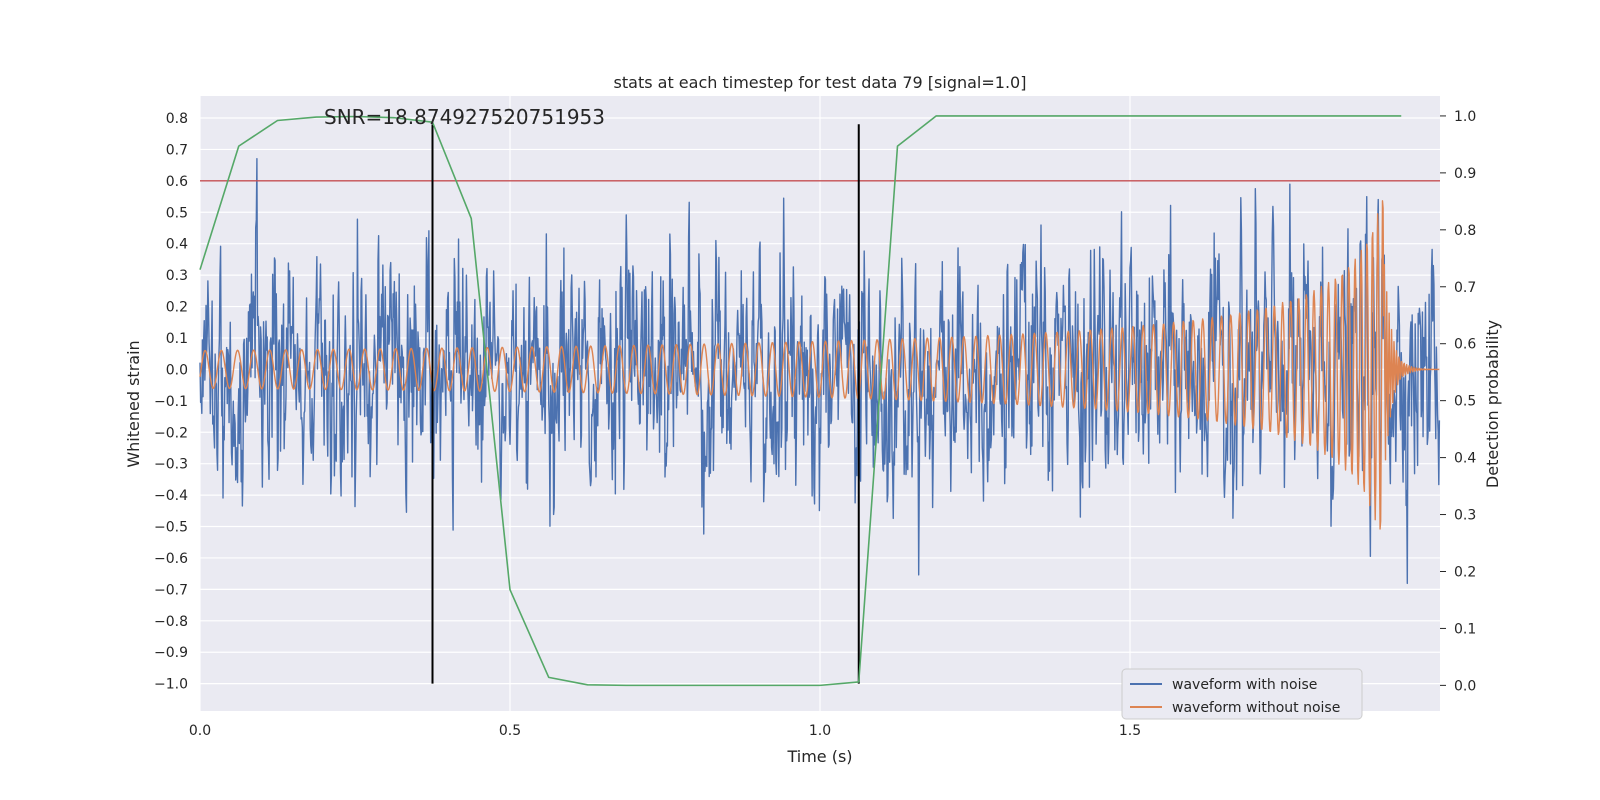  I want to click on y-tick-label: −0.1, so click(171, 402).